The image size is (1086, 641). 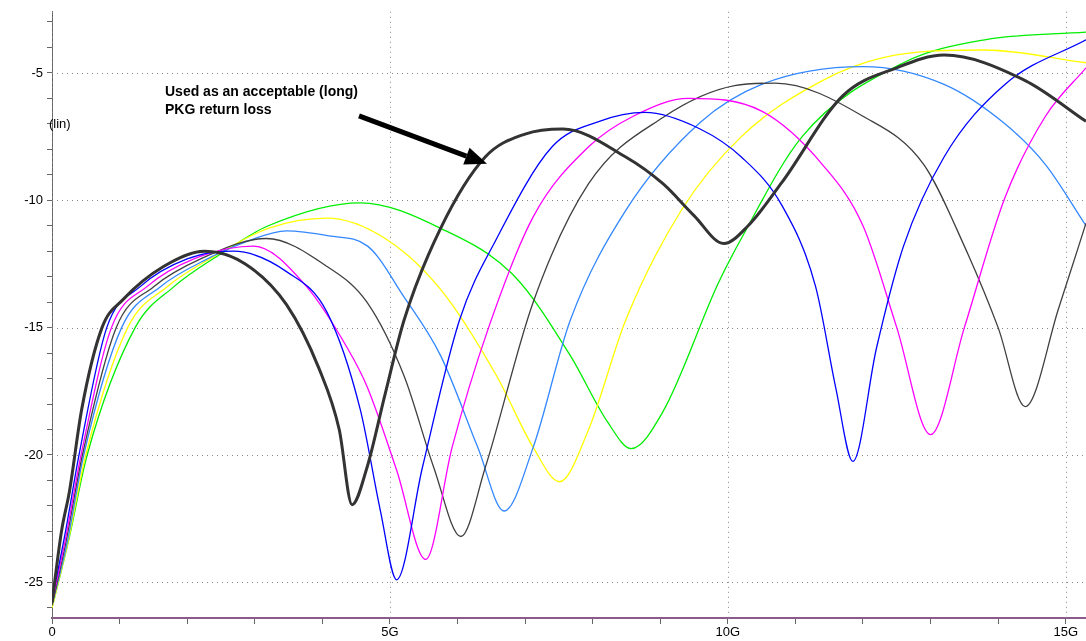 What do you see at coordinates (728, 632) in the screenshot?
I see `x-tick-label: 10G` at bounding box center [728, 632].